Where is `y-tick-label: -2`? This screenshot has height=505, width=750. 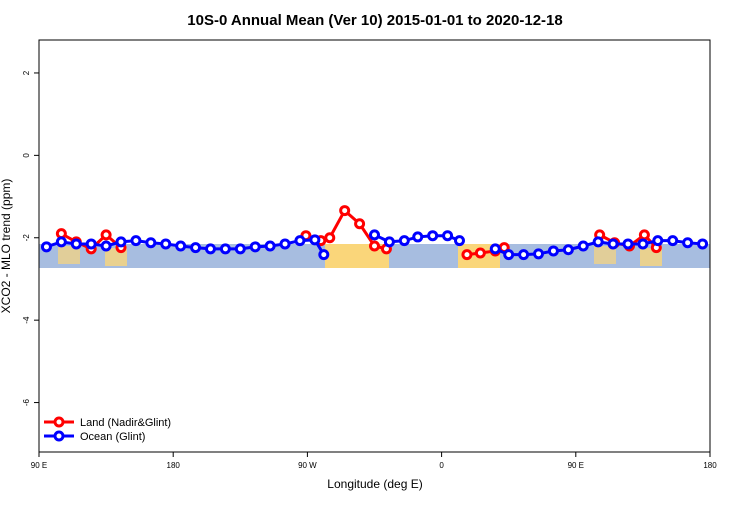 y-tick-label: -2 is located at coordinates (26, 238).